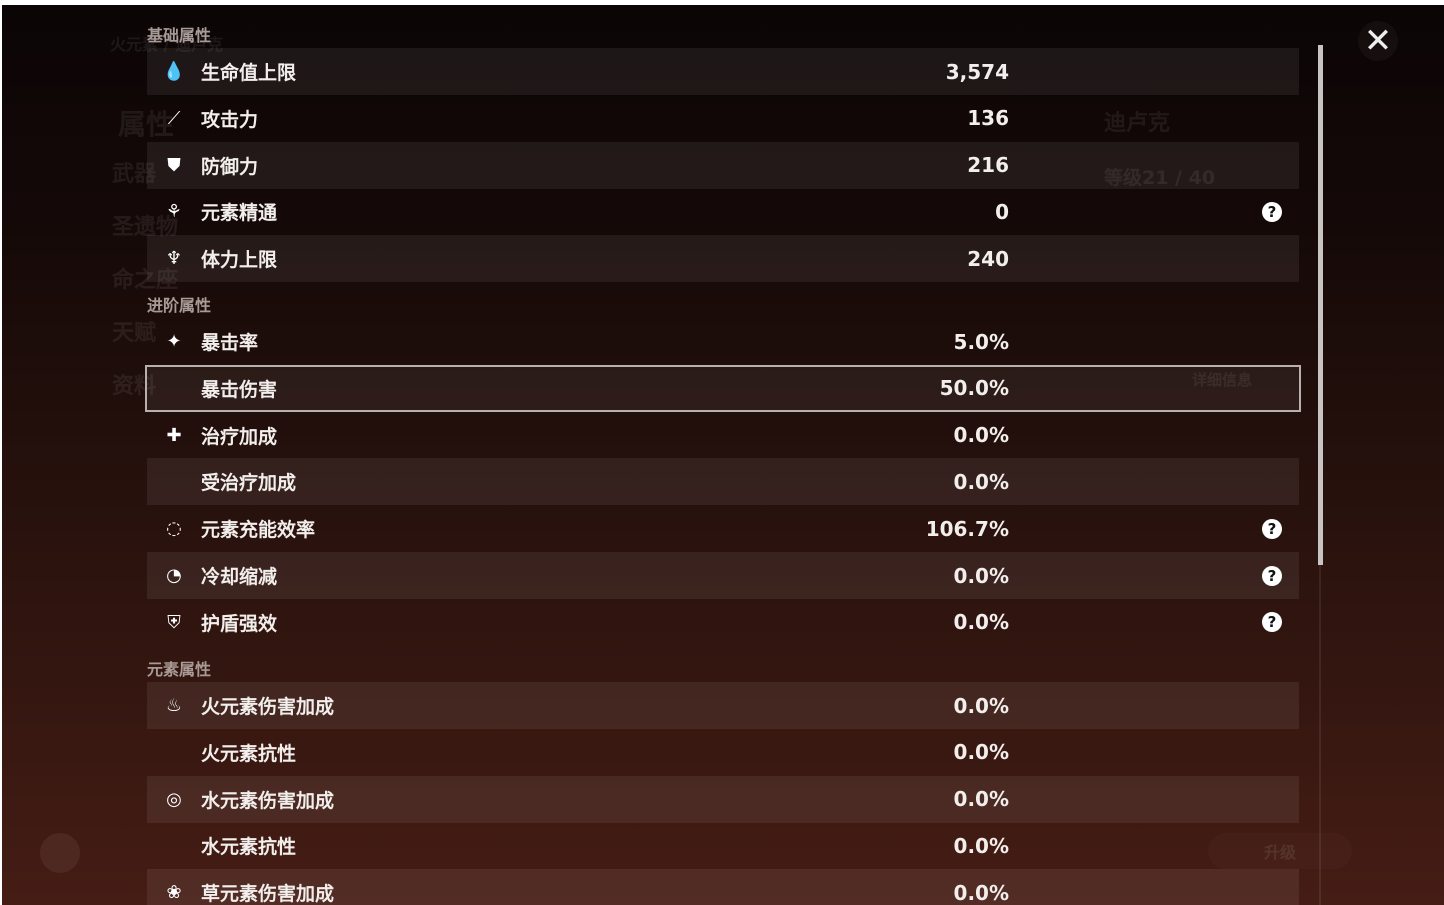 The width and height of the screenshot is (1444, 905). Describe the element at coordinates (179, 669) in the screenshot. I see `section-title: 元素属性` at that location.